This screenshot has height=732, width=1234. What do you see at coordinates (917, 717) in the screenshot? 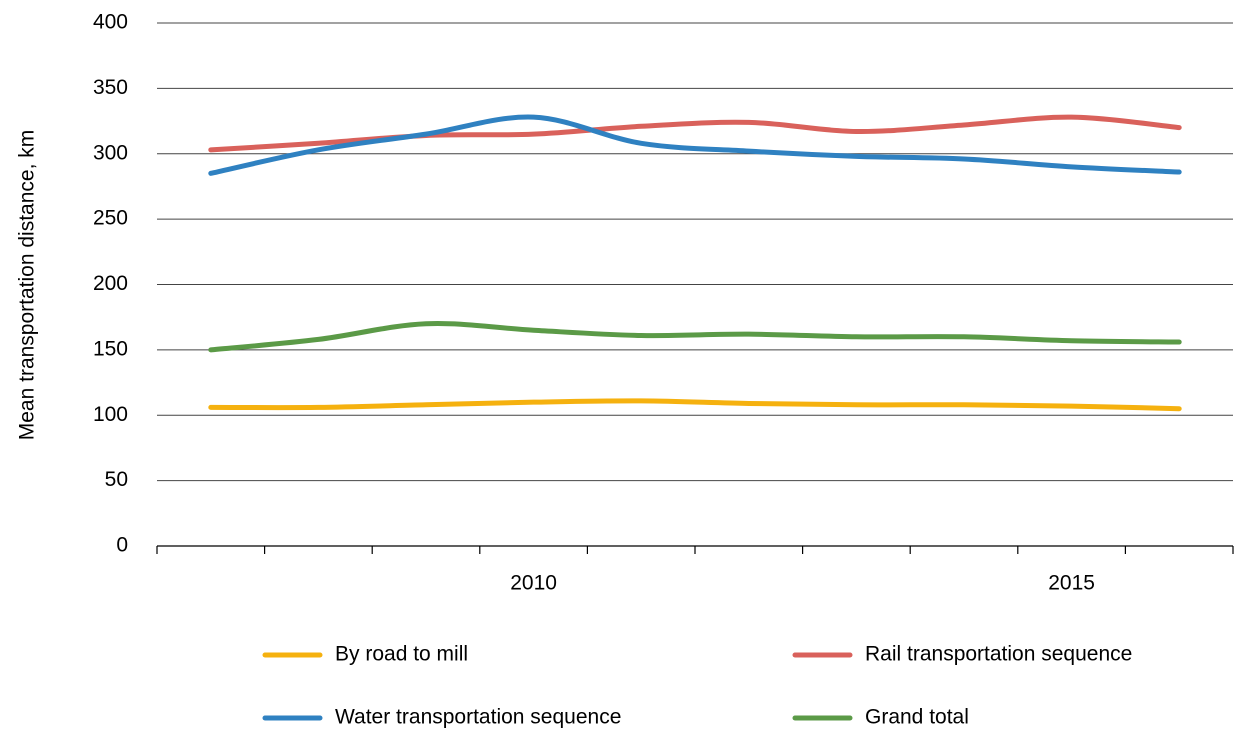
I see `legend-label: Grand total` at bounding box center [917, 717].